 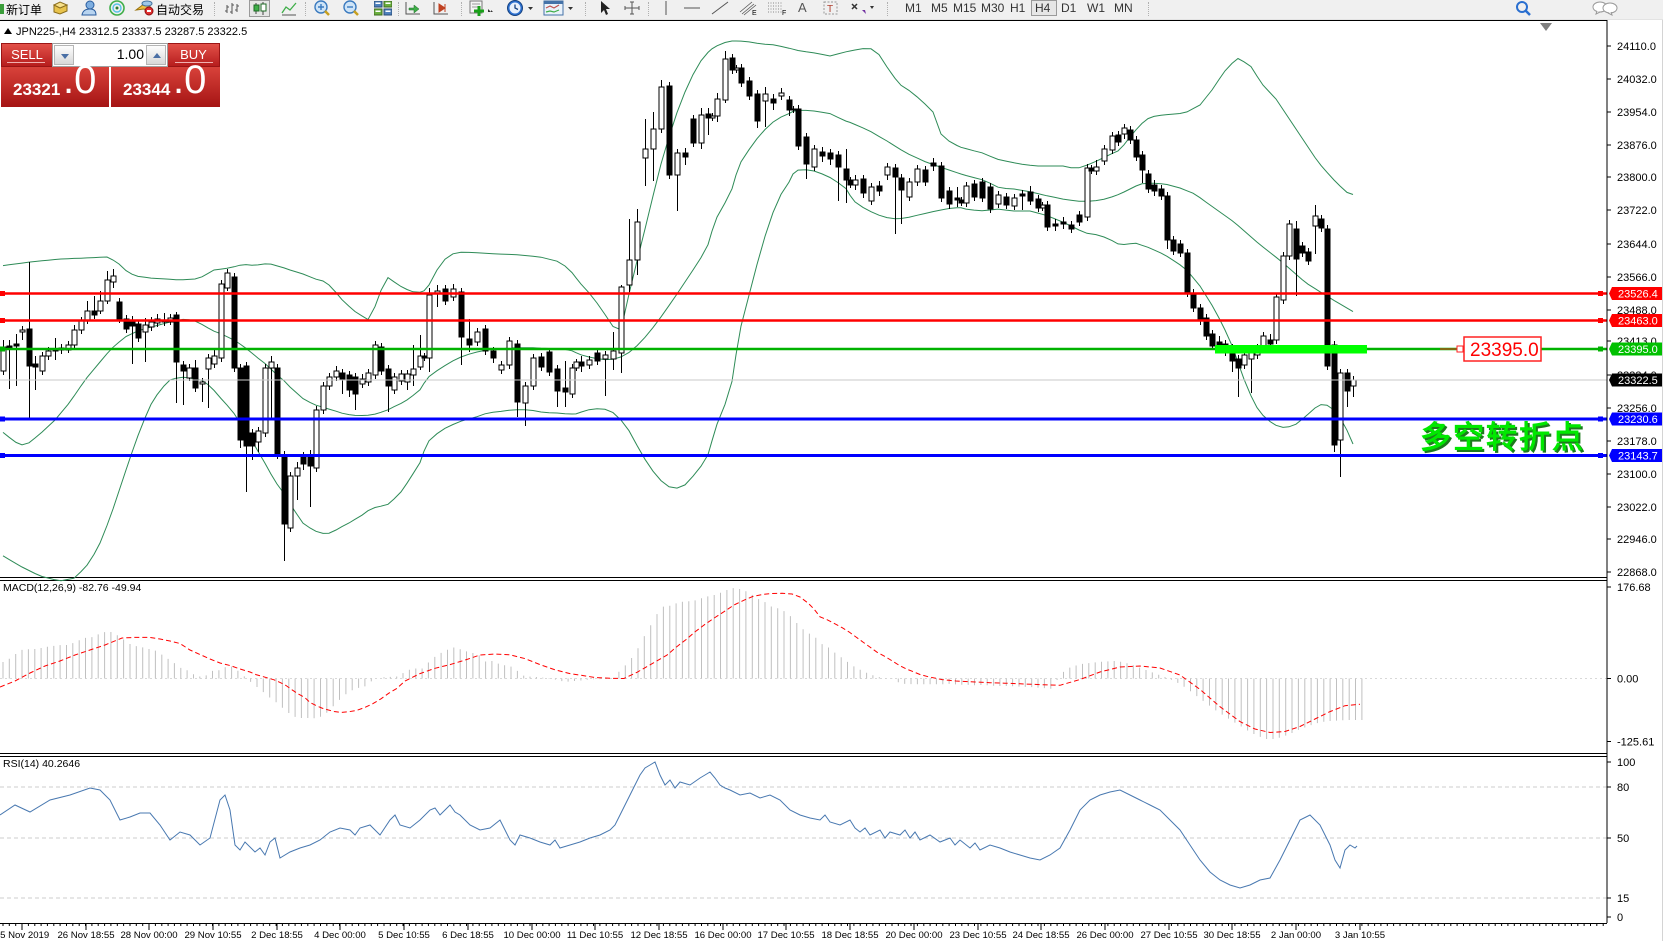 What do you see at coordinates (1637, 409) in the screenshot?
I see `svg-text: 23256.0` at bounding box center [1637, 409].